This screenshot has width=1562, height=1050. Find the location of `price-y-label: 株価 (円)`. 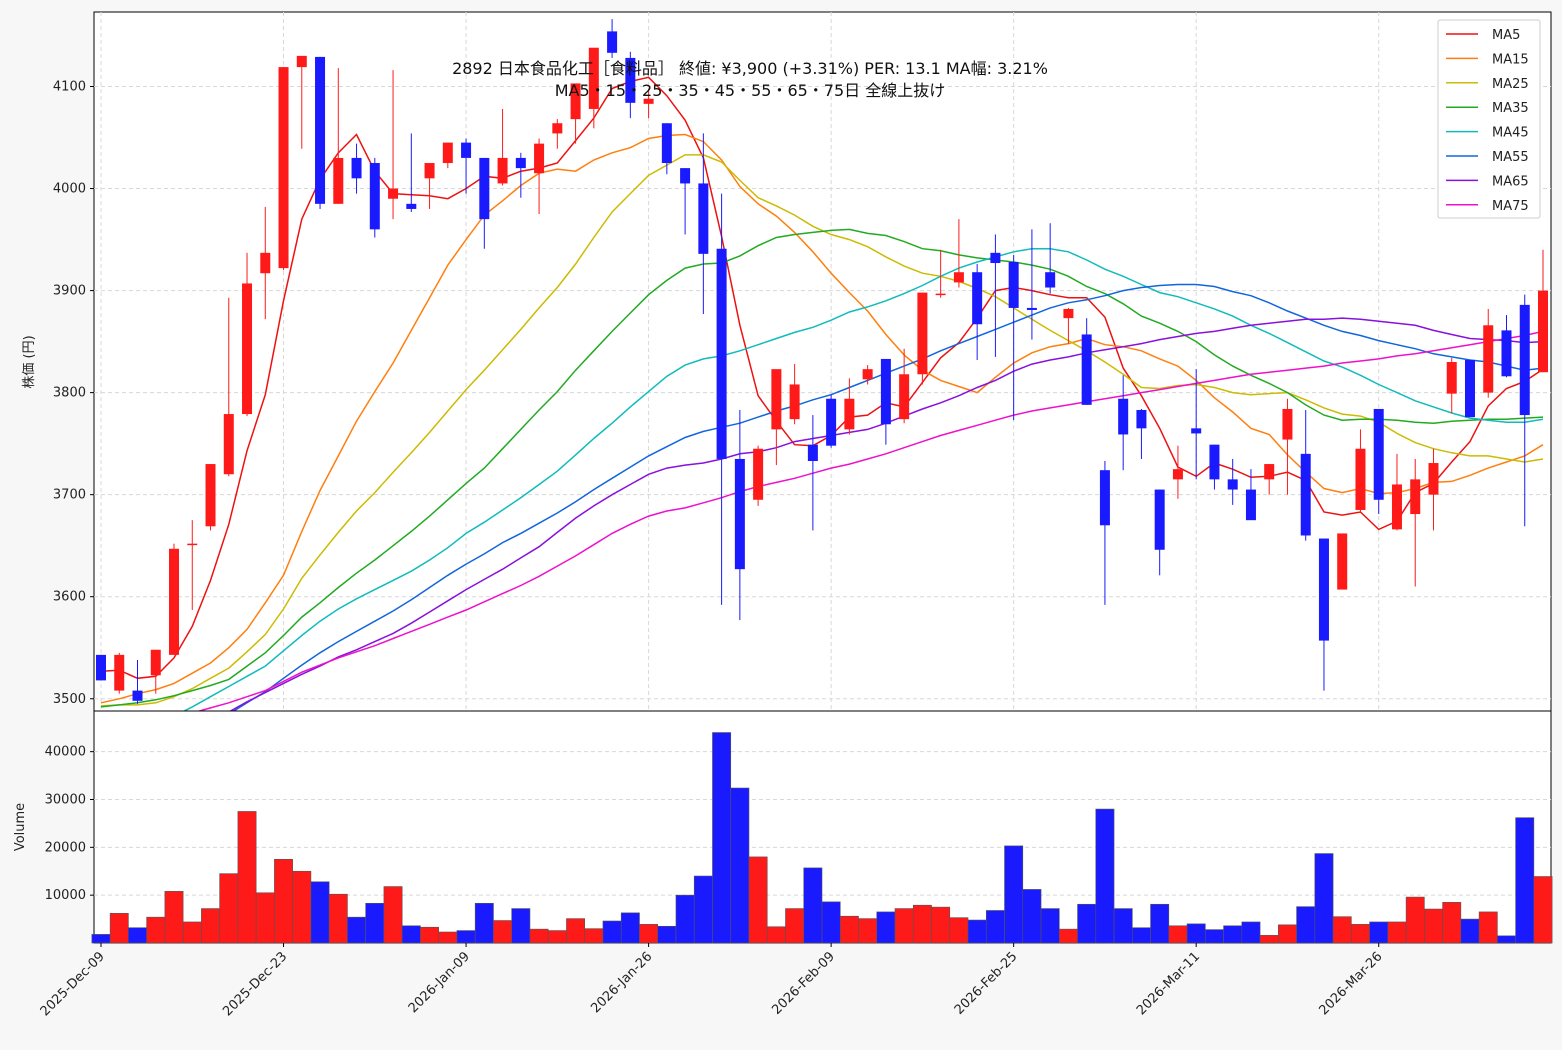

price-y-label: 株価 (円) is located at coordinates (29, 361).